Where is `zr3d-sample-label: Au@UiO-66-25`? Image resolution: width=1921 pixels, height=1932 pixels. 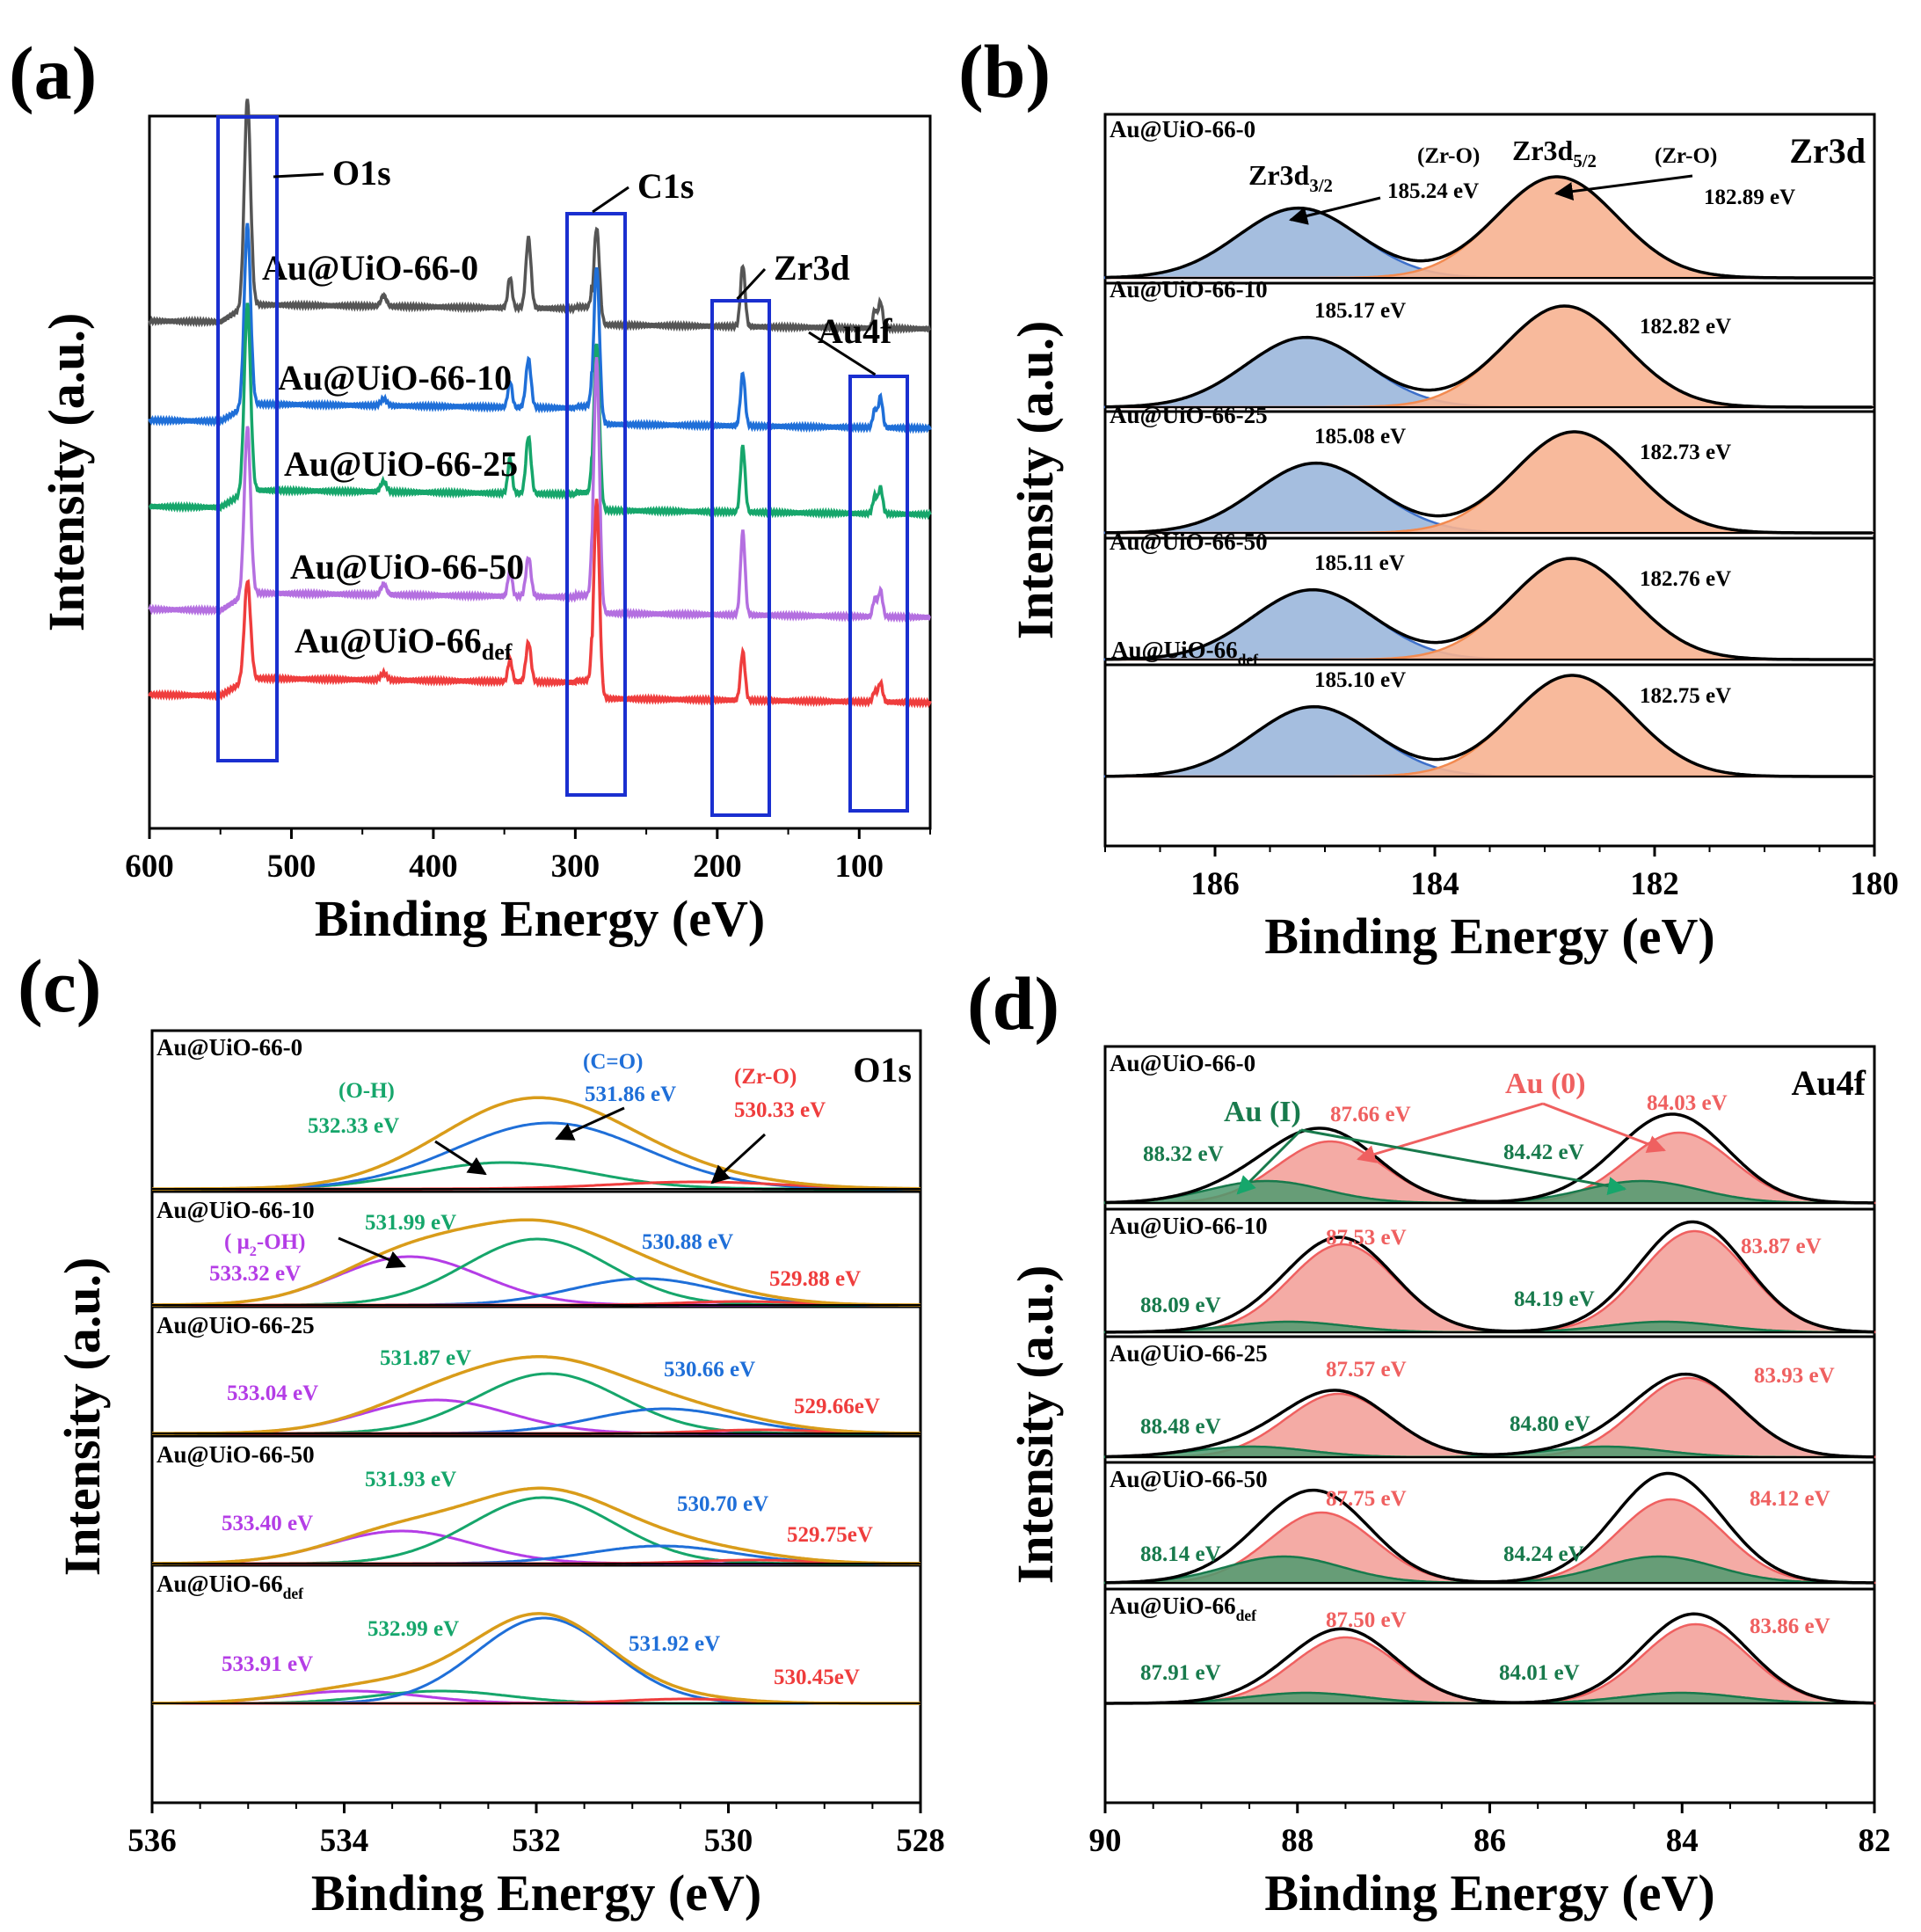
zr3d-sample-label: Au@UiO-66-25 is located at coordinates (1189, 415).